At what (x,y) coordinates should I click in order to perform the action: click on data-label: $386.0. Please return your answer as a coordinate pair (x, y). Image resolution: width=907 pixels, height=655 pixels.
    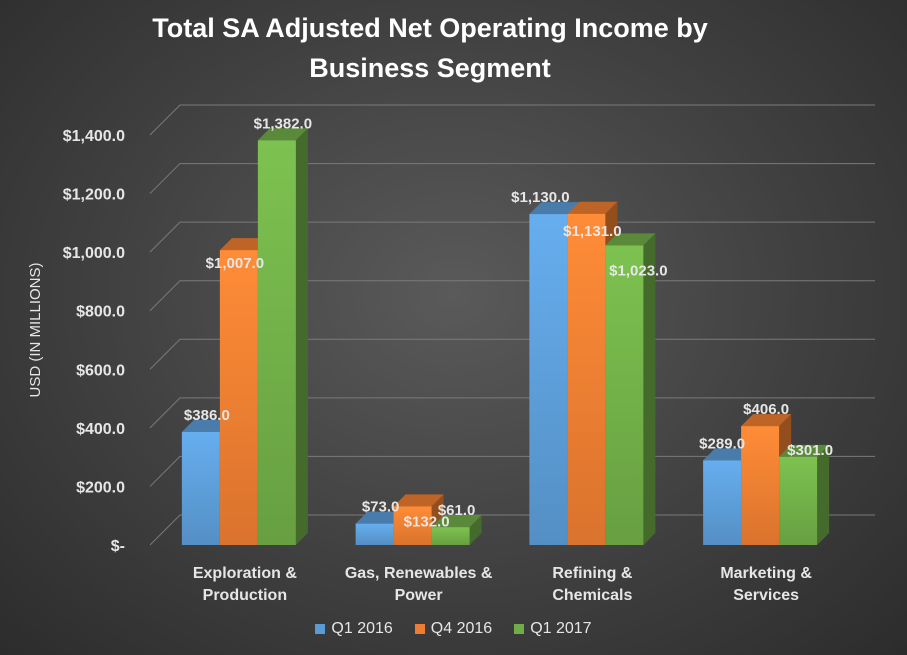
    Looking at the image, I should click on (207, 415).